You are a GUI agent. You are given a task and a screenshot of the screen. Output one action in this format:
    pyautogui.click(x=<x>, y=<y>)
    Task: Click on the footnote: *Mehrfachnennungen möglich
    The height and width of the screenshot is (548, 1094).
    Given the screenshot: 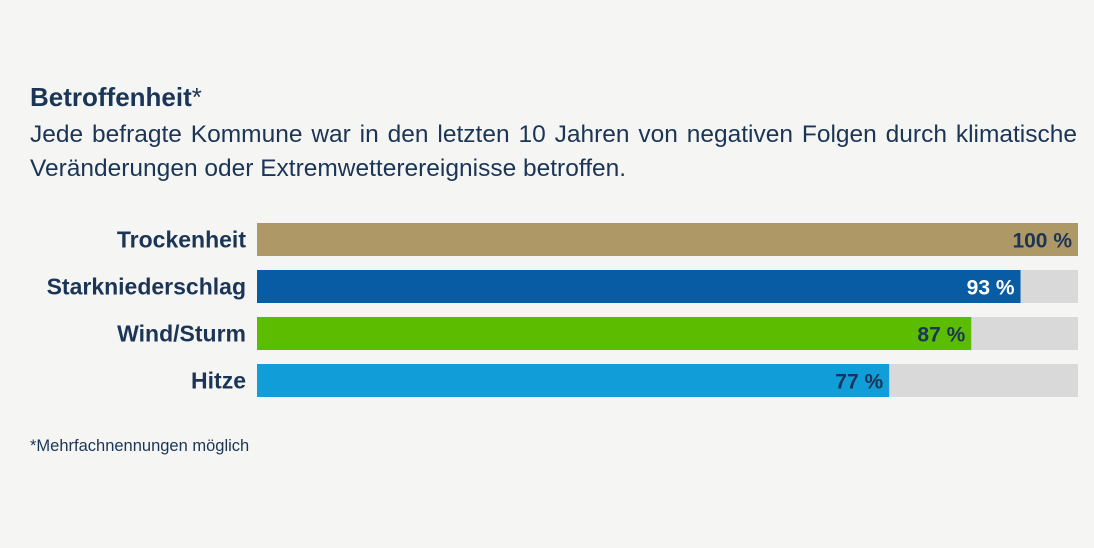 What is the action you would take?
    pyautogui.click(x=140, y=446)
    